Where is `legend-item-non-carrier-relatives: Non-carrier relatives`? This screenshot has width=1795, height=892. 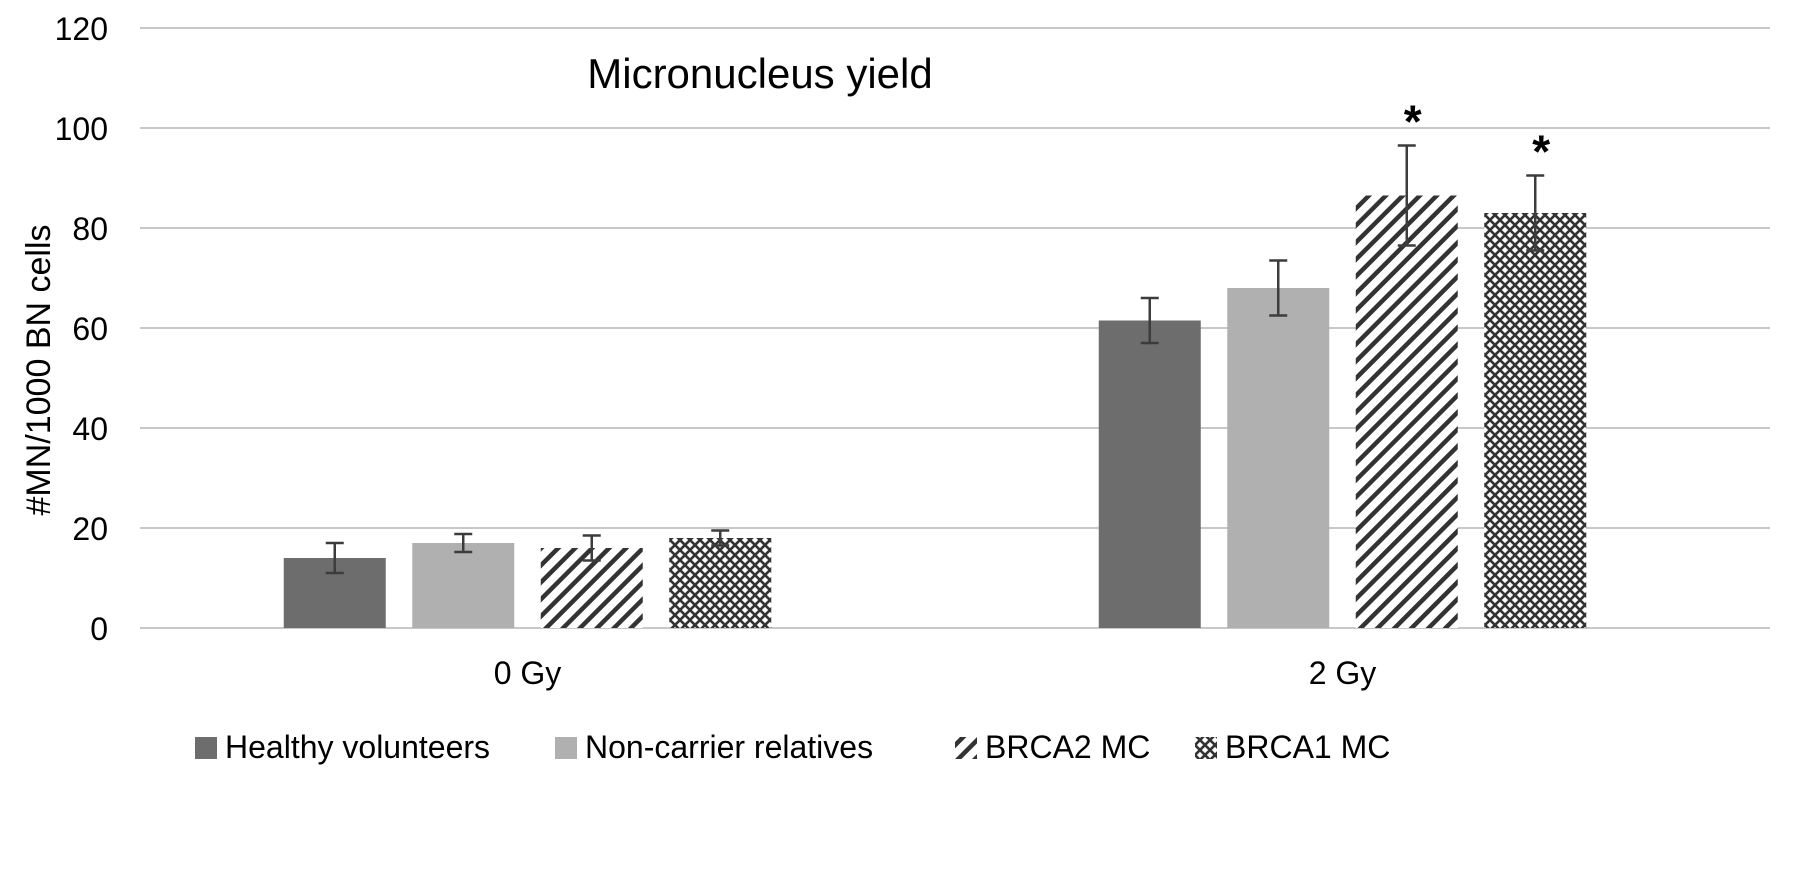
legend-item-non-carrier-relatives: Non-carrier relatives is located at coordinates (714, 747).